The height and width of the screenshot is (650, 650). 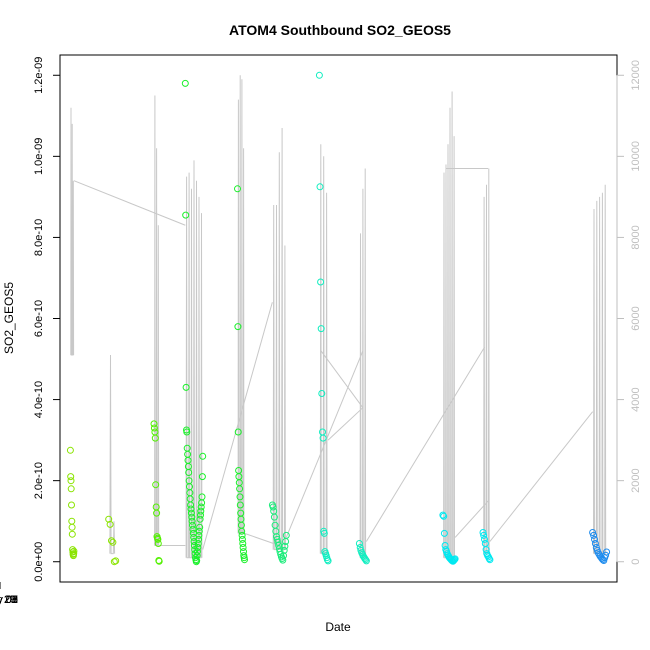 I want to click on x-tick-label: May 01, so click(x=9, y=600).